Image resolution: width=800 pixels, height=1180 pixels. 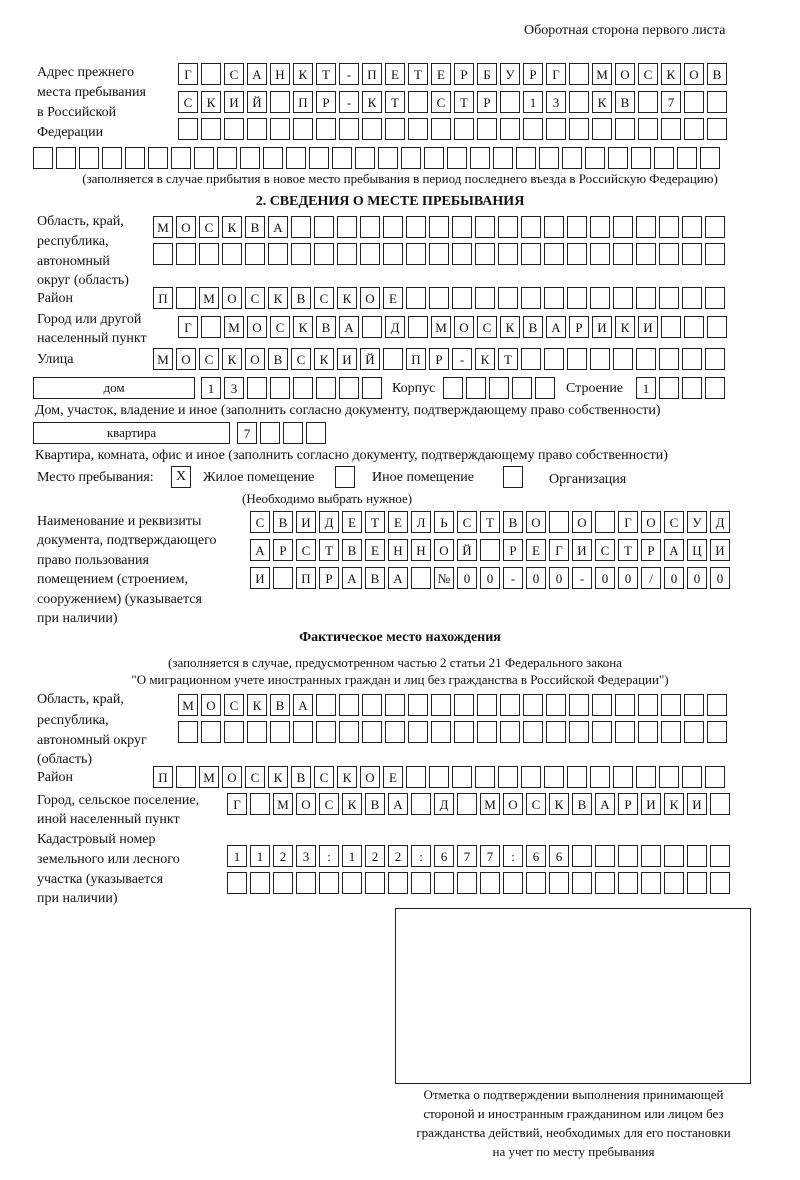 I want to click on korpus-row, so click(x=500, y=388).